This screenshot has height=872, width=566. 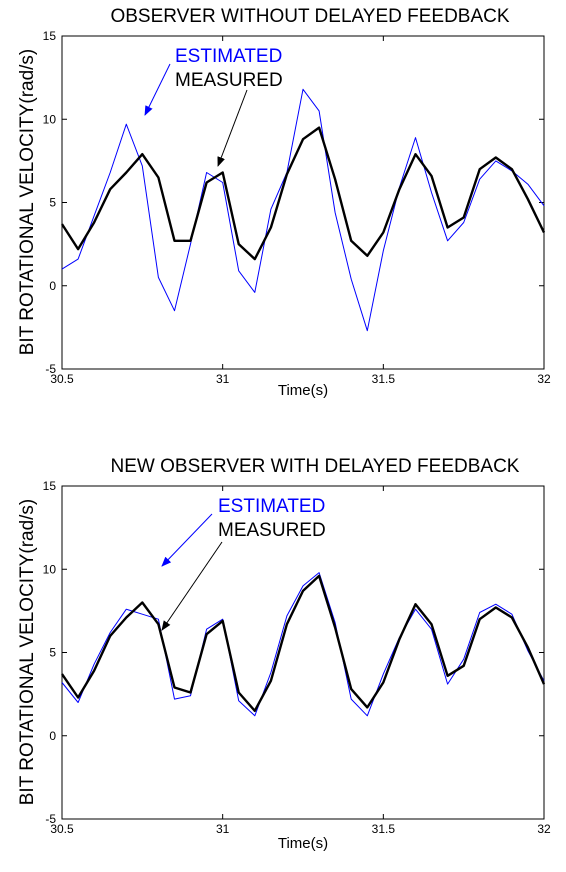 I want to click on chart-title: OBSERVER WITHOUT DELAYED FEEDBACK, so click(x=309, y=16).